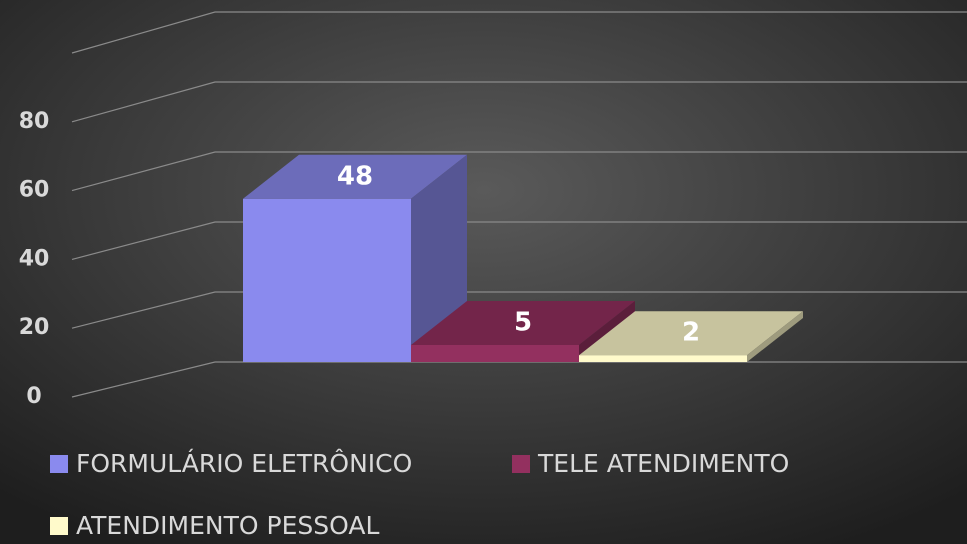 The image size is (967, 544). I want to click on value-label: 5, so click(523, 323).